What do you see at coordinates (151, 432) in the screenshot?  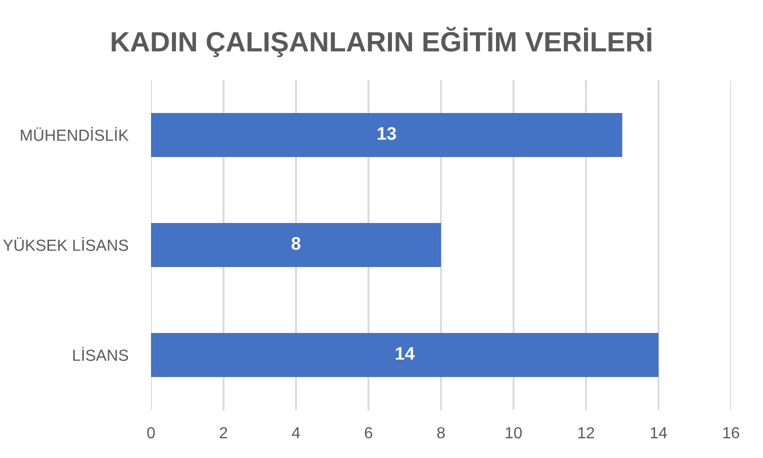 I see `x-tick-label: 0` at bounding box center [151, 432].